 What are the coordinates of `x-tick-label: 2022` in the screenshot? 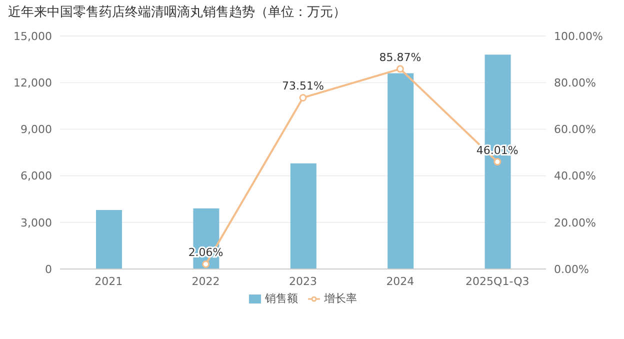 It's located at (206, 281).